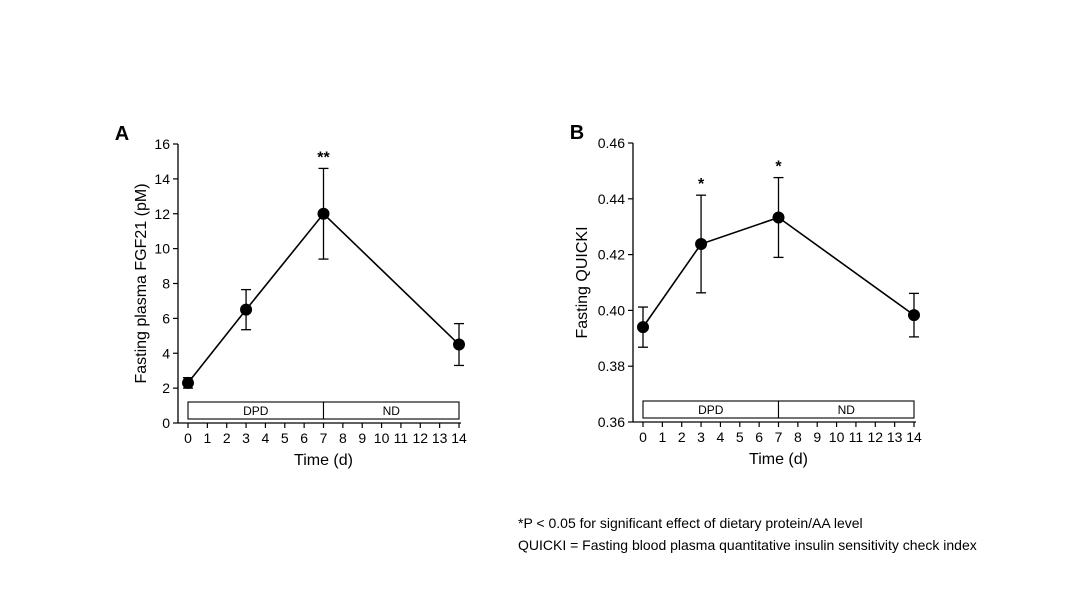  I want to click on y-tick-label: 10, so click(162, 249).